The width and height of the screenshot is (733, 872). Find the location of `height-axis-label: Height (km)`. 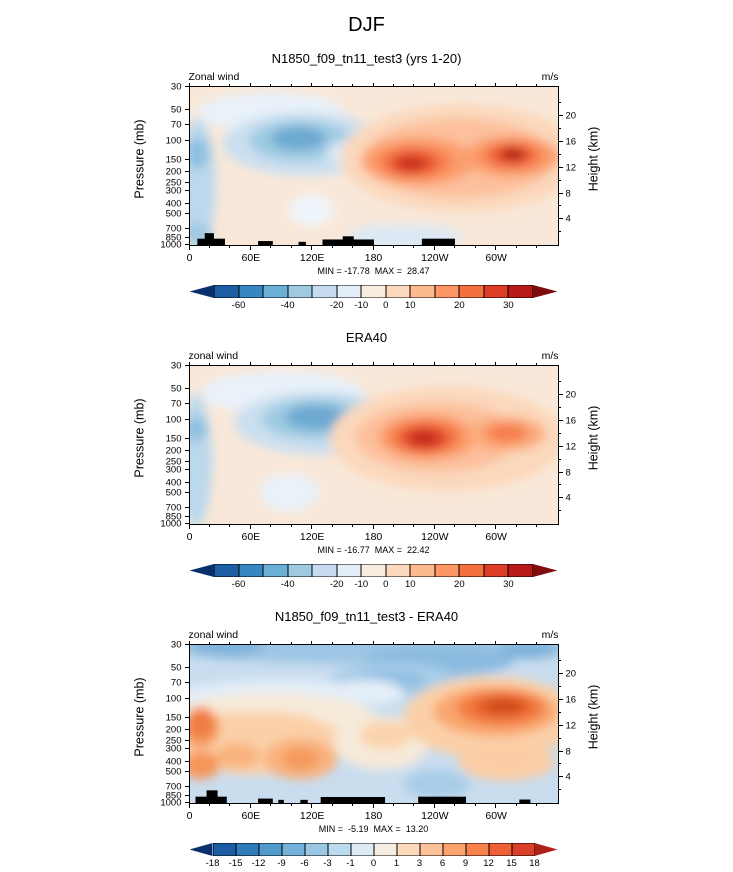

height-axis-label: Height (km) is located at coordinates (593, 717).